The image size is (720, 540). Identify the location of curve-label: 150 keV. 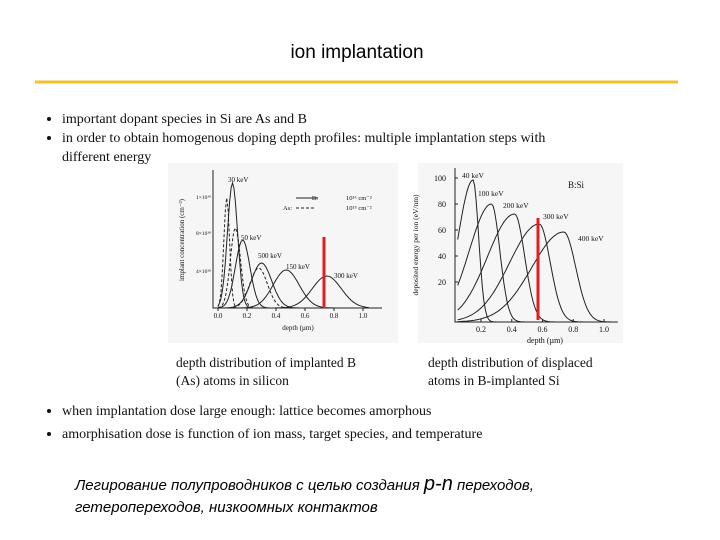
(298, 267).